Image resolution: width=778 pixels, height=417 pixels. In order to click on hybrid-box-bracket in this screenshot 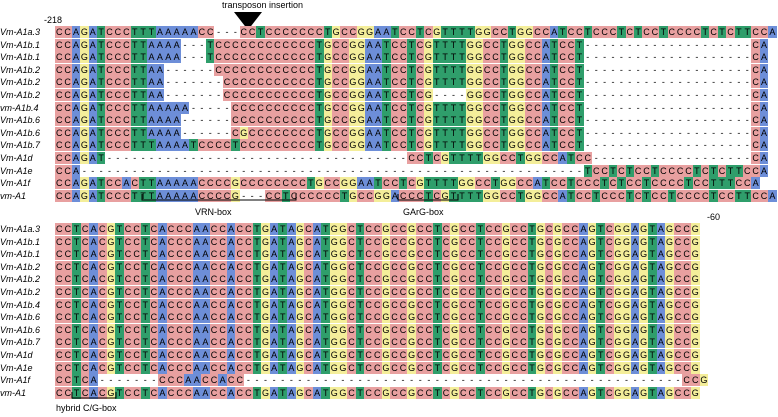, I will do `click(94, 395)`.